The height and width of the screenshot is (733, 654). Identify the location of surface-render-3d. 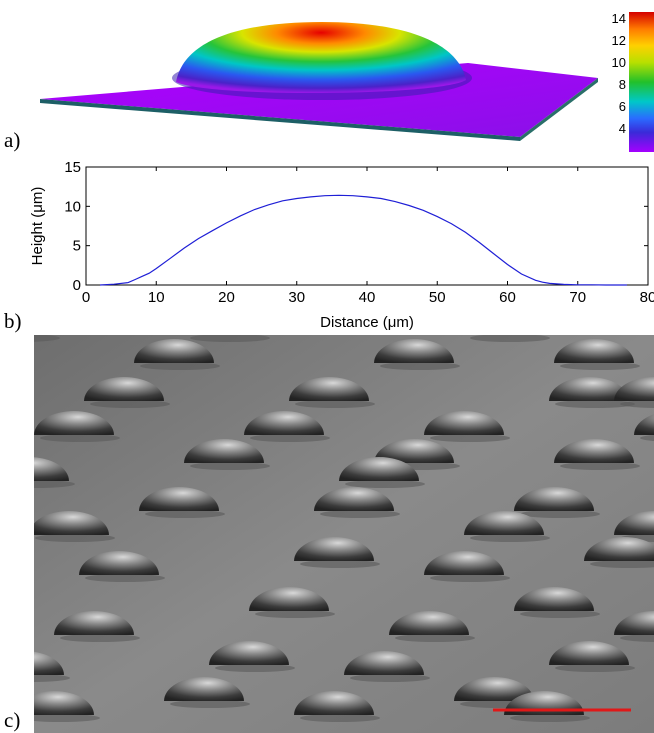
(319, 81).